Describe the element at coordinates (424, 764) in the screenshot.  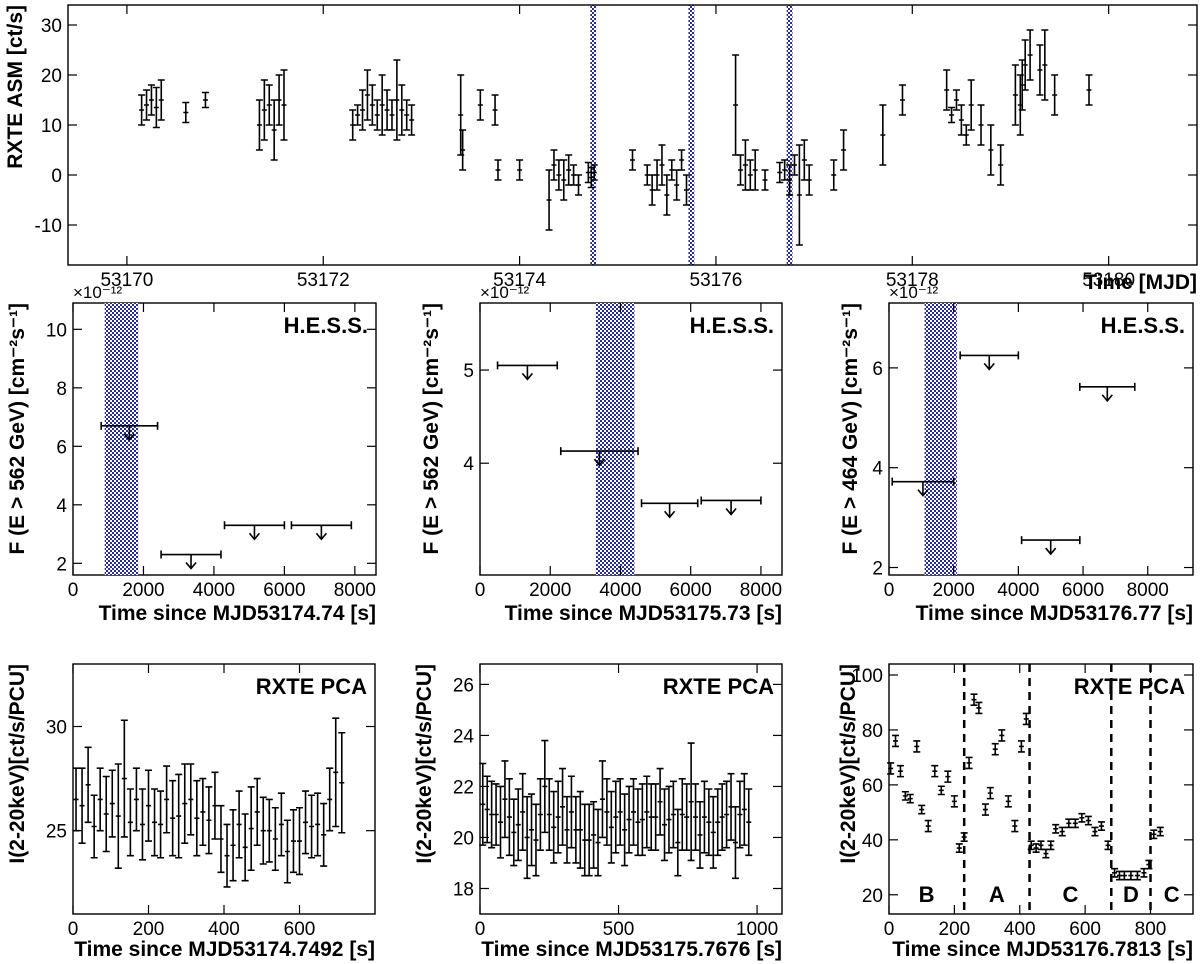
I see `pca2-ylabel: I(2-20keV)[ct/s/PCU]` at that location.